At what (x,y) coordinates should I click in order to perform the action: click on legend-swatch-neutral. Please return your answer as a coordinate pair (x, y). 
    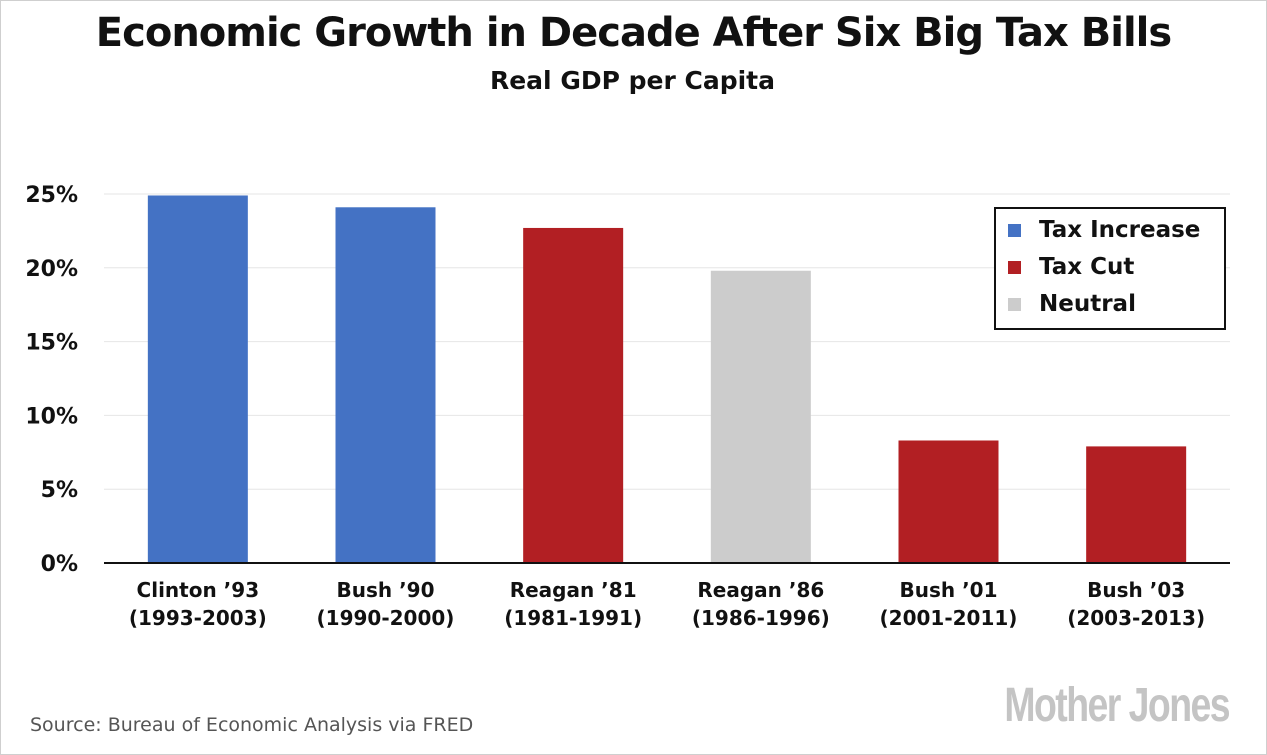
    Looking at the image, I should click on (1014, 304).